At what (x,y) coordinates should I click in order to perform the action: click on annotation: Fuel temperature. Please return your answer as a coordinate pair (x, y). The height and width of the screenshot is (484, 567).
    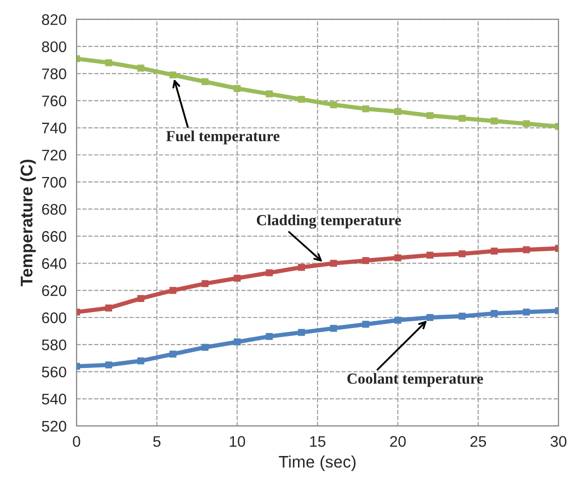
    Looking at the image, I should click on (223, 137).